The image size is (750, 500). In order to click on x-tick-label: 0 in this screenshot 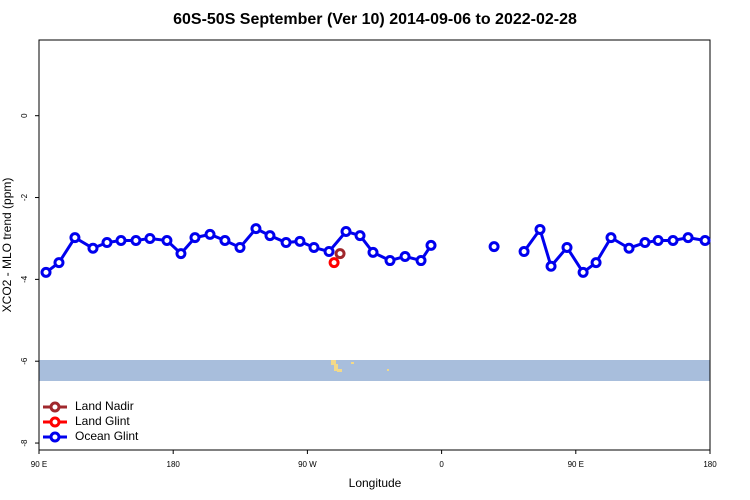, I will do `click(441, 464)`.